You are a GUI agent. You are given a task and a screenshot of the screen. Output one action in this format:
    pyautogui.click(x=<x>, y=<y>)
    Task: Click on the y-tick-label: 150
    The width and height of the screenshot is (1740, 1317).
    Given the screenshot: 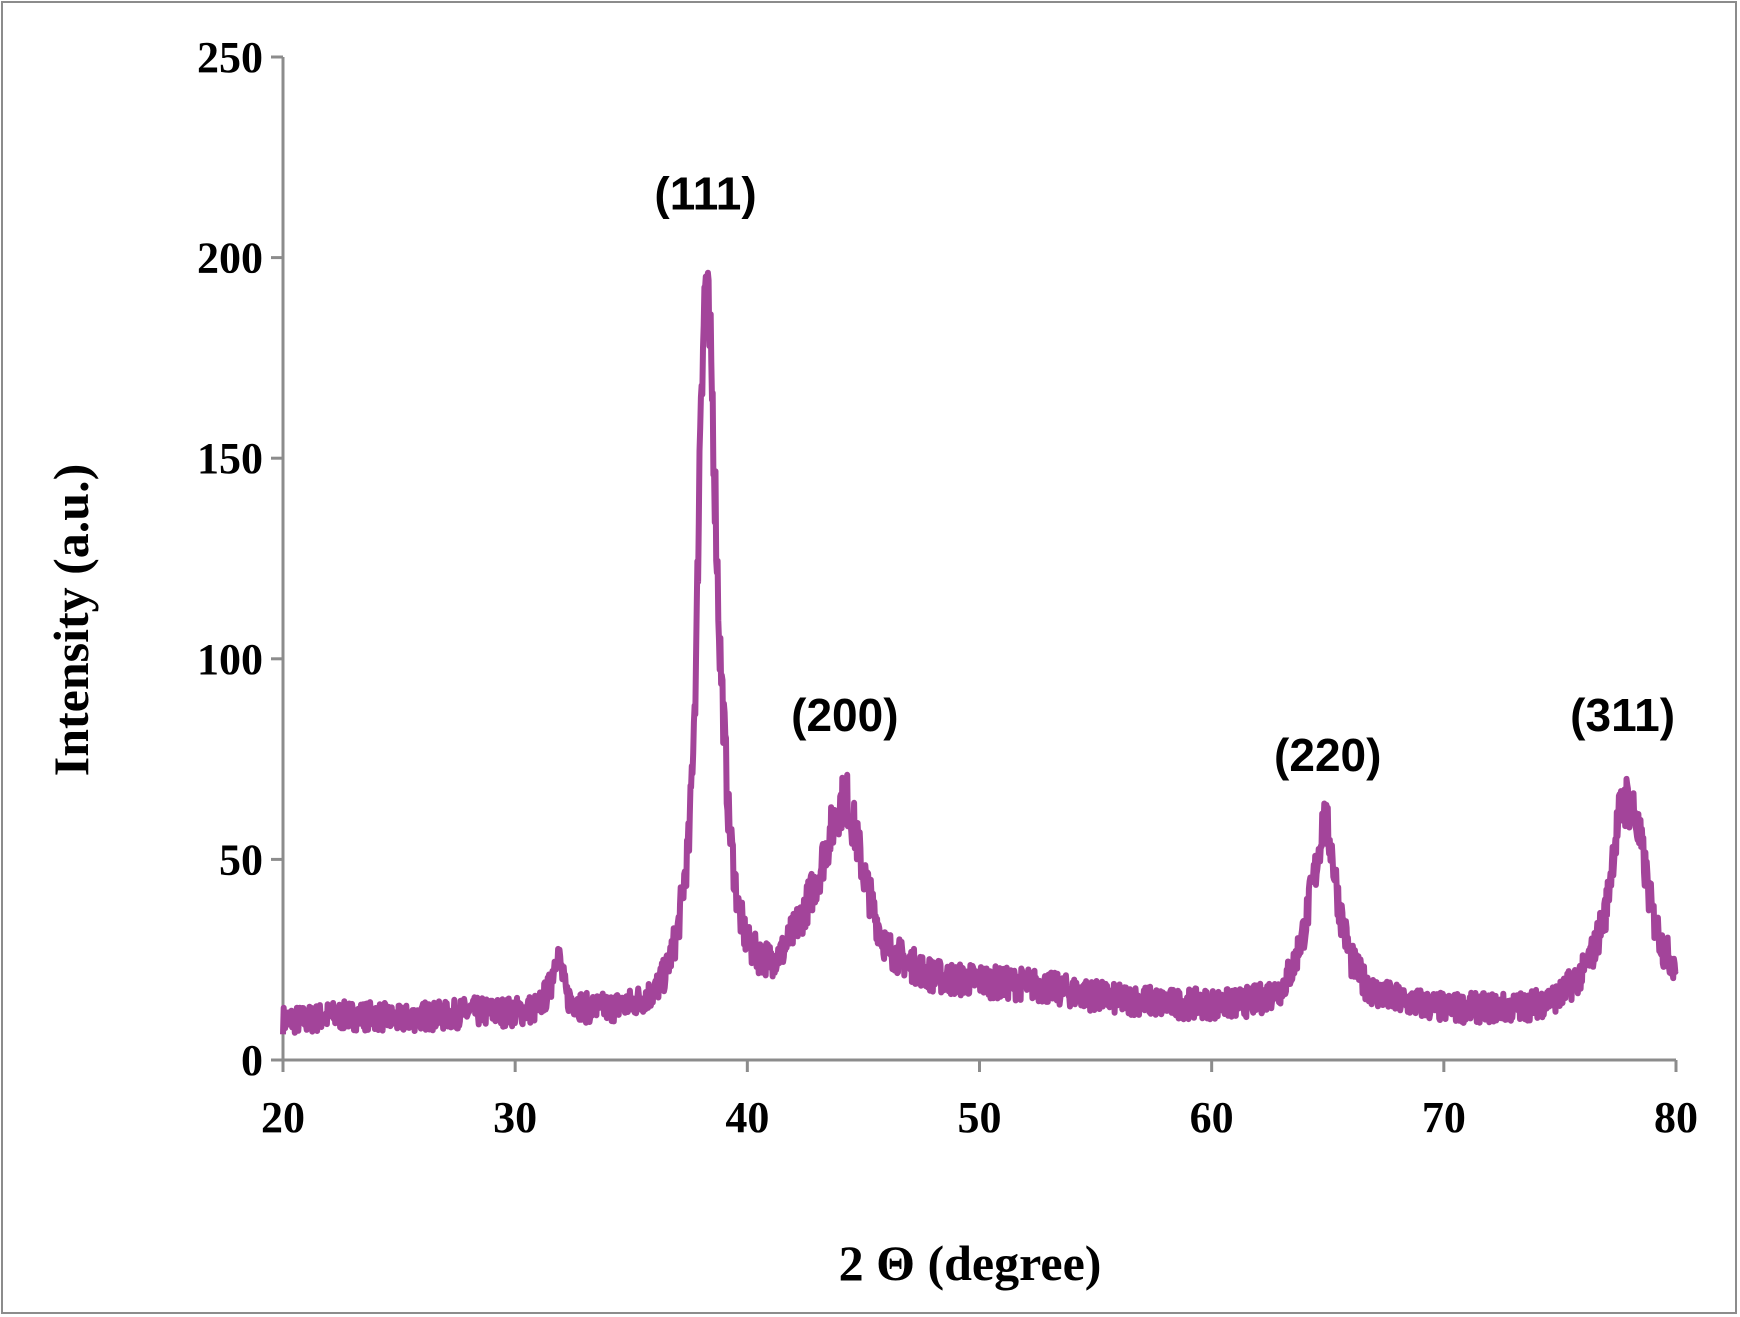 What is the action you would take?
    pyautogui.click(x=230, y=458)
    